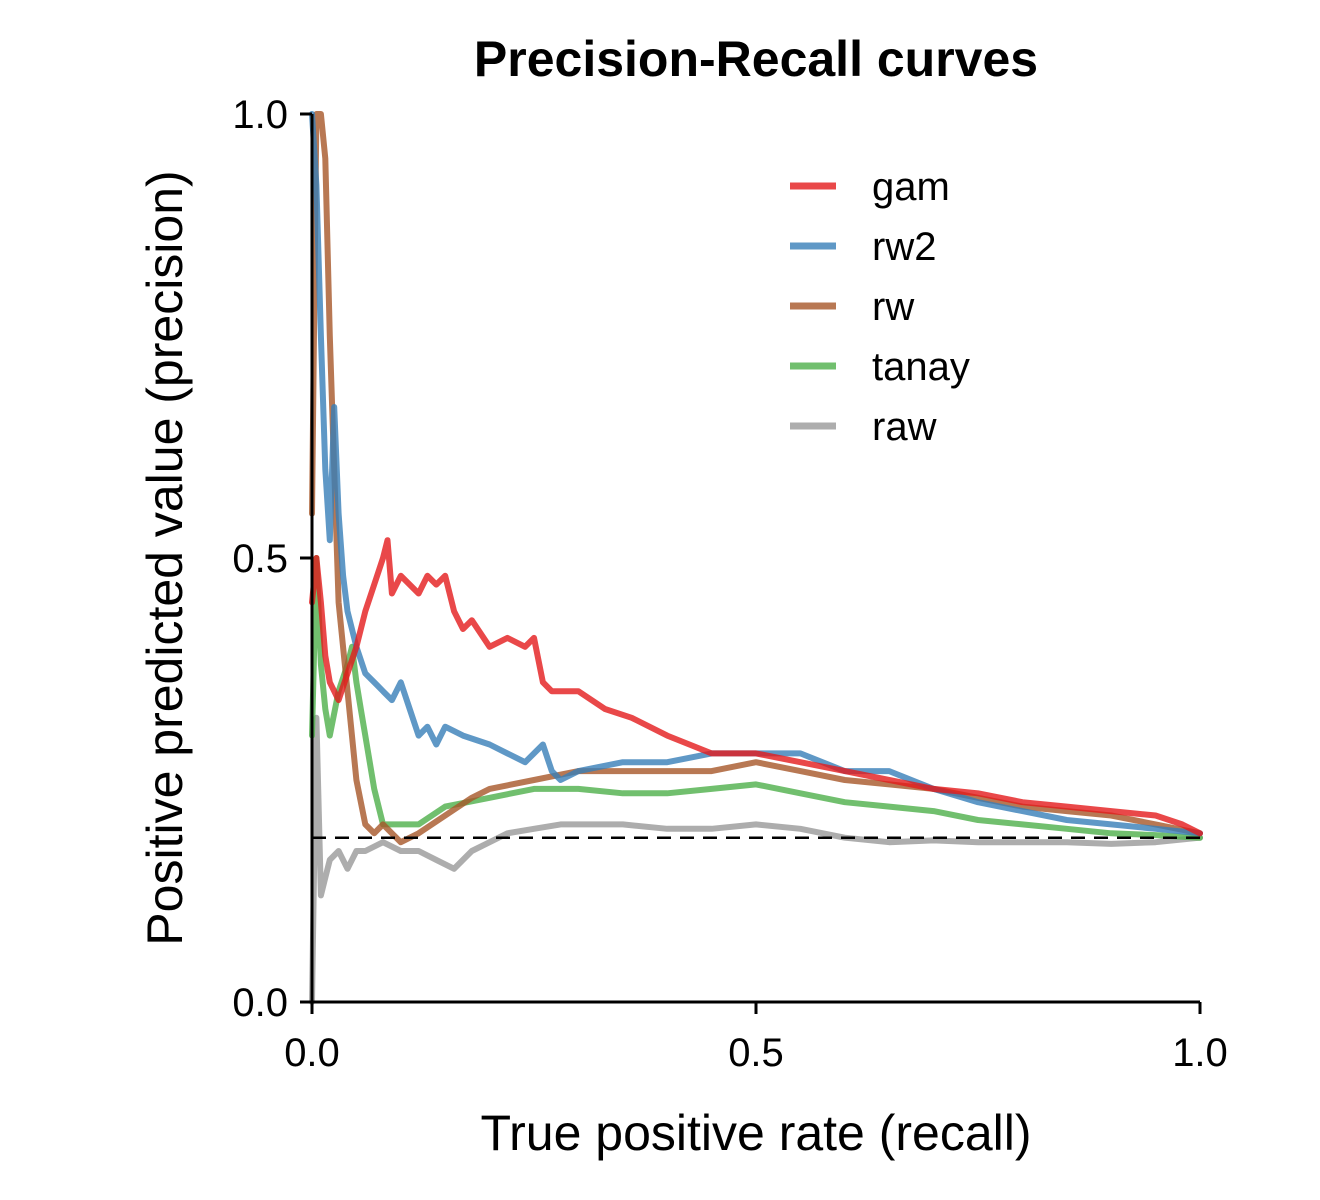 The height and width of the screenshot is (1200, 1320). I want to click on y-tick-label: 0.5, so click(260, 559).